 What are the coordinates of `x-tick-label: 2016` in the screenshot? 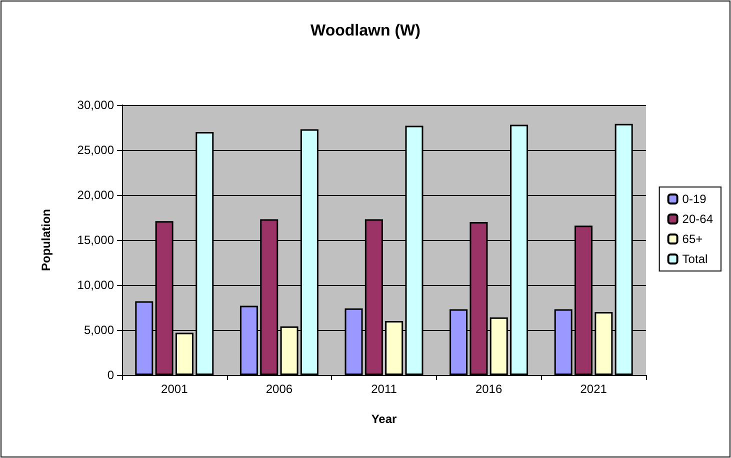 It's located at (488, 389).